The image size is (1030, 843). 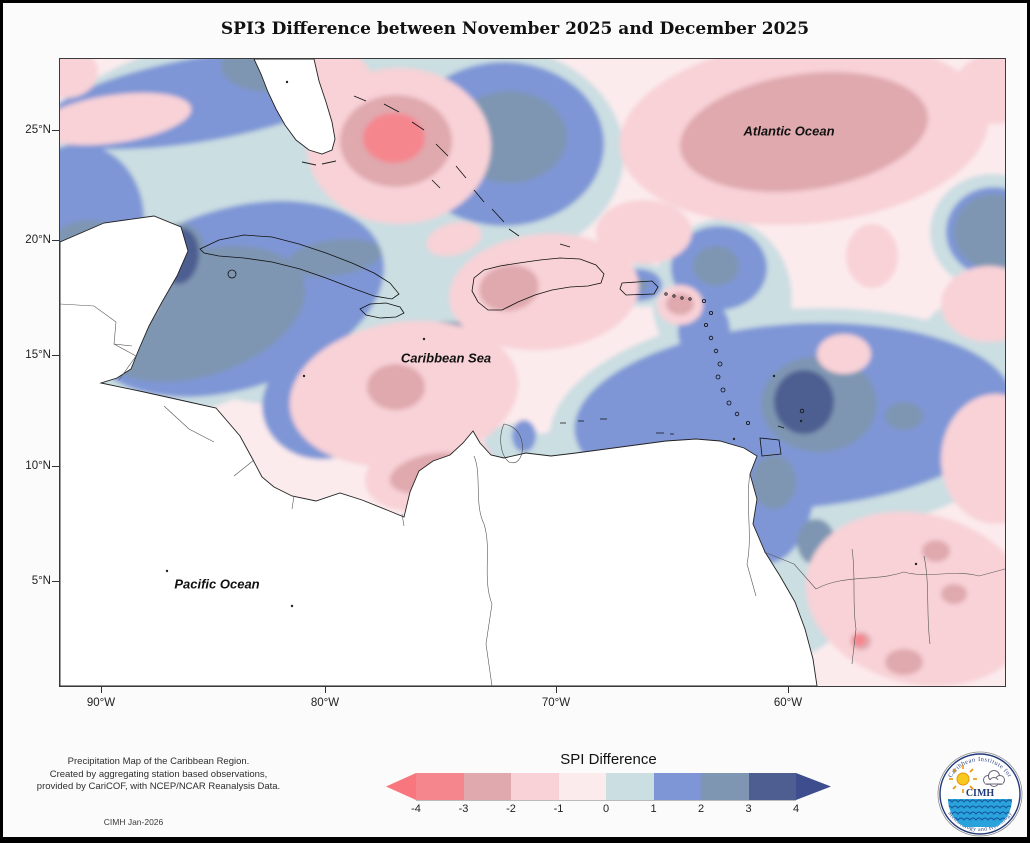 I want to click on lat-label-20n: 20°N, so click(x=38, y=240).